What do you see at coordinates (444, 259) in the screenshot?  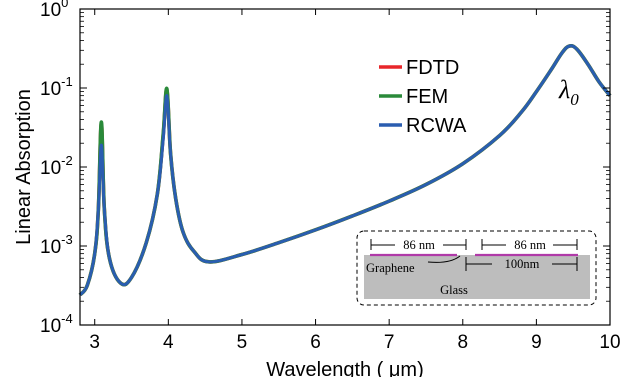 I see `graphene-pointer` at bounding box center [444, 259].